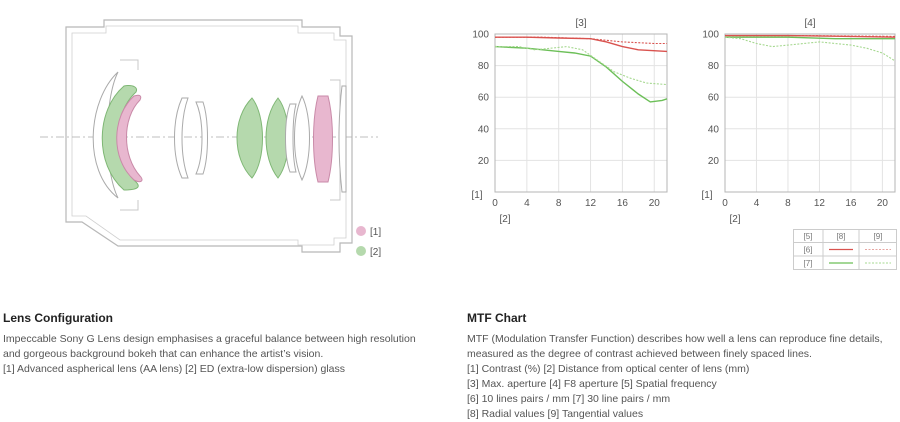 The width and height of the screenshot is (900, 422). I want to click on legend-header-spatial-frequency: [5], so click(808, 236).